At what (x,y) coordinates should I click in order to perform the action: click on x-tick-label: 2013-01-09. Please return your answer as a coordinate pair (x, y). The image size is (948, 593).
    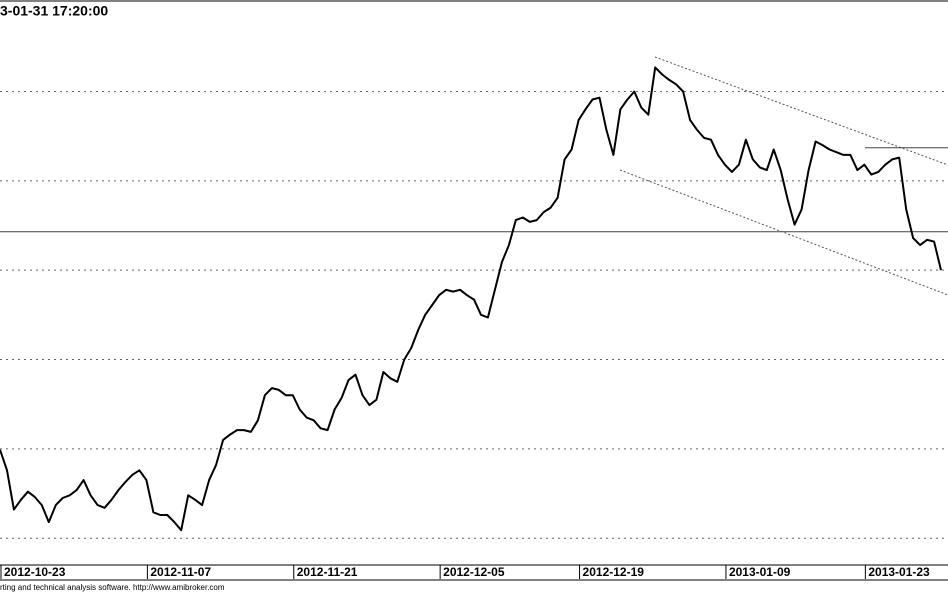
    Looking at the image, I should click on (760, 572).